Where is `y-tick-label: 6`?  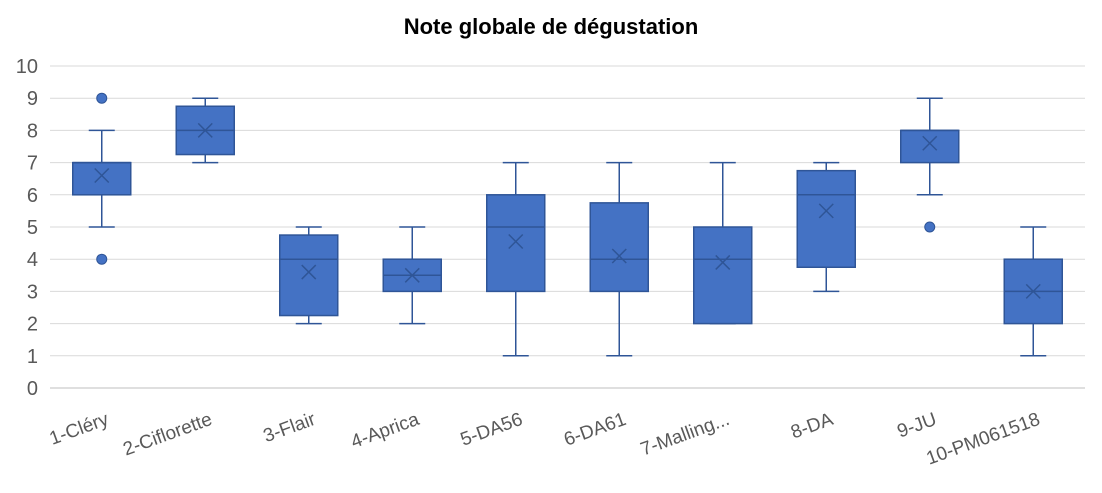
y-tick-label: 6 is located at coordinates (32, 196).